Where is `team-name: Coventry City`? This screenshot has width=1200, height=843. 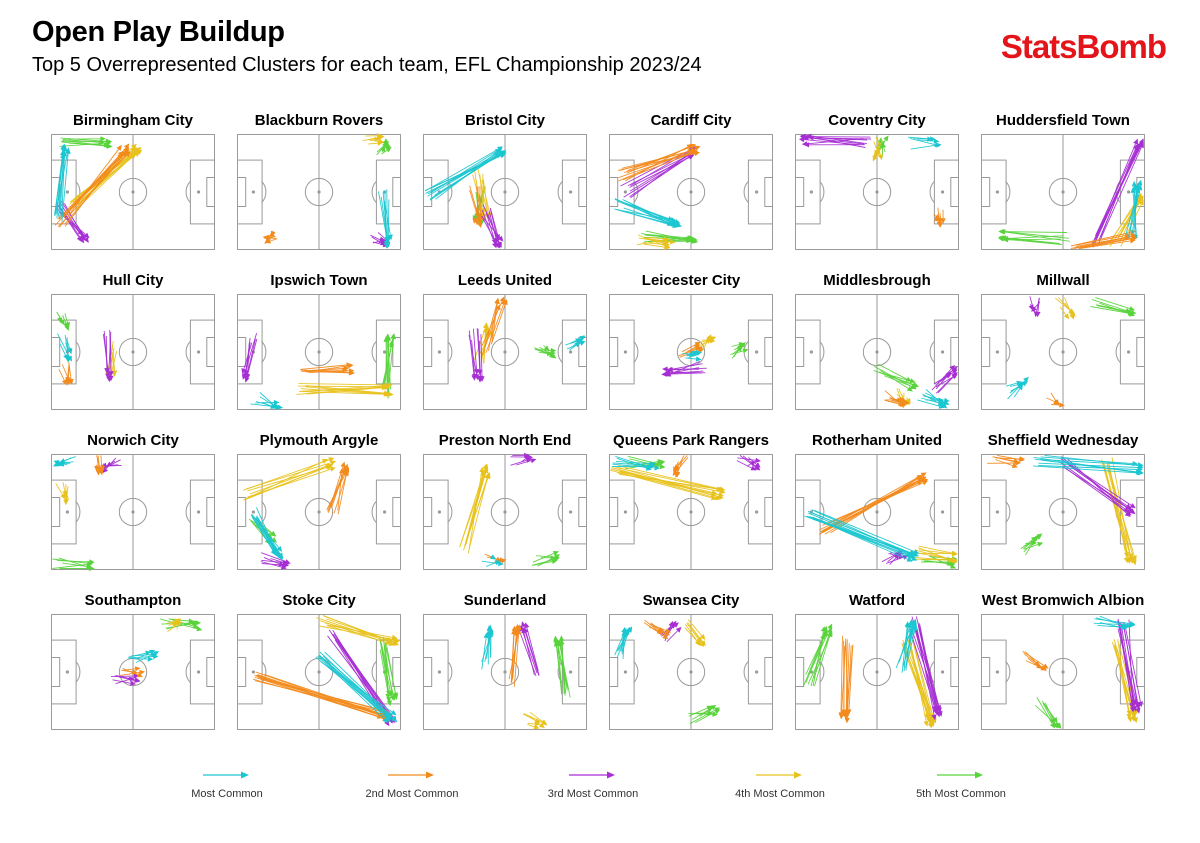
team-name: Coventry City is located at coordinates (877, 120).